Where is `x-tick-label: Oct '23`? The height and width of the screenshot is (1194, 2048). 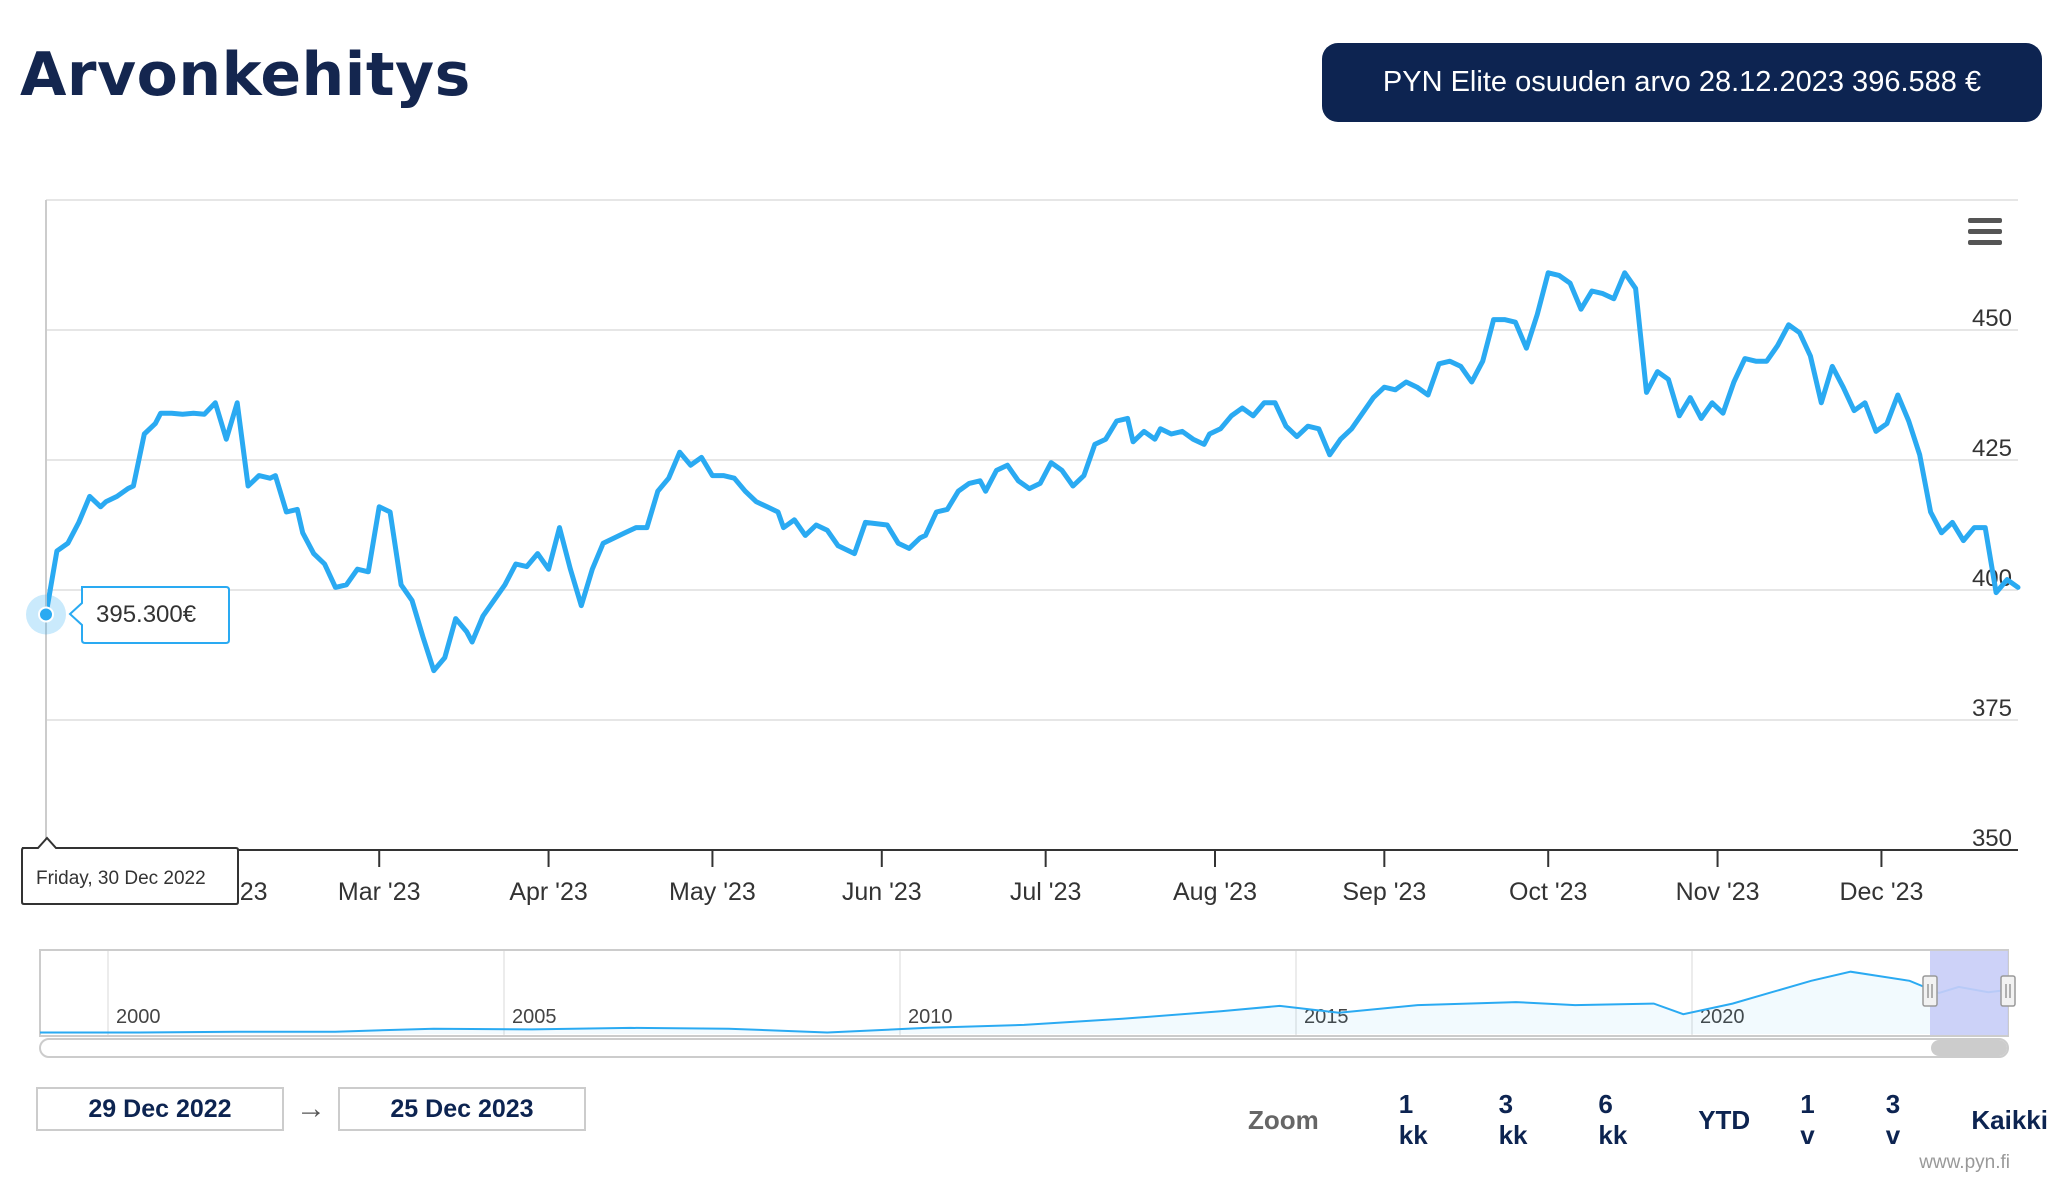
x-tick-label: Oct '23 is located at coordinates (1548, 892).